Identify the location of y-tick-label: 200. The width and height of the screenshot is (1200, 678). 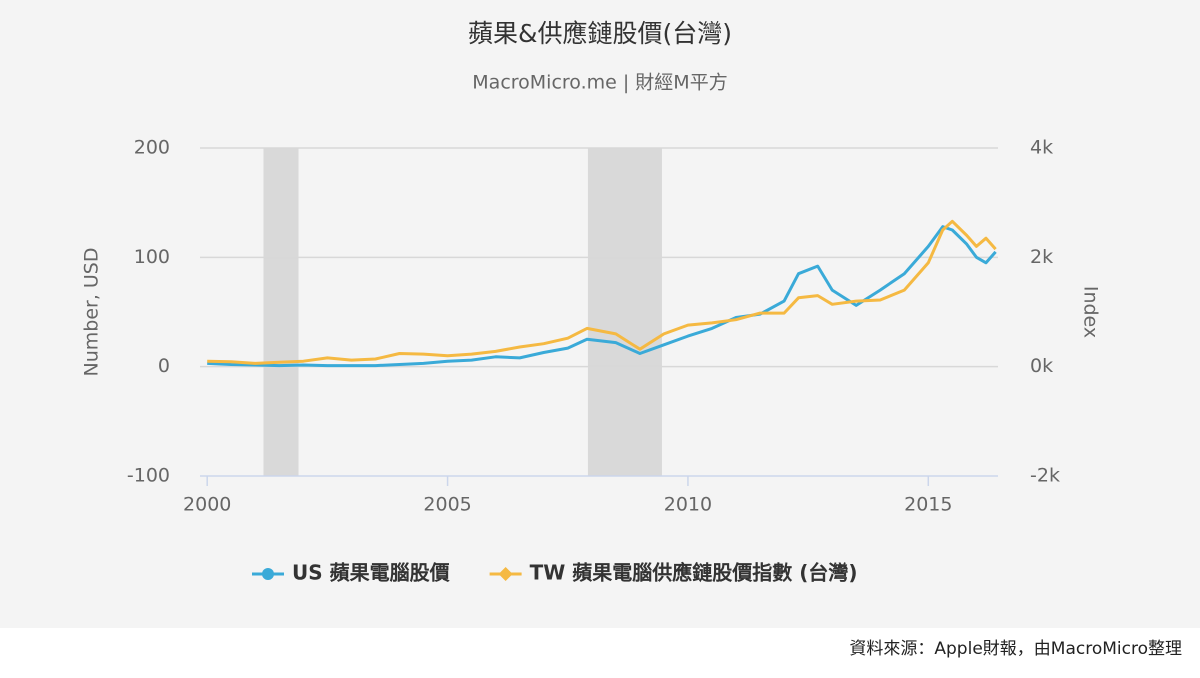
(152, 148).